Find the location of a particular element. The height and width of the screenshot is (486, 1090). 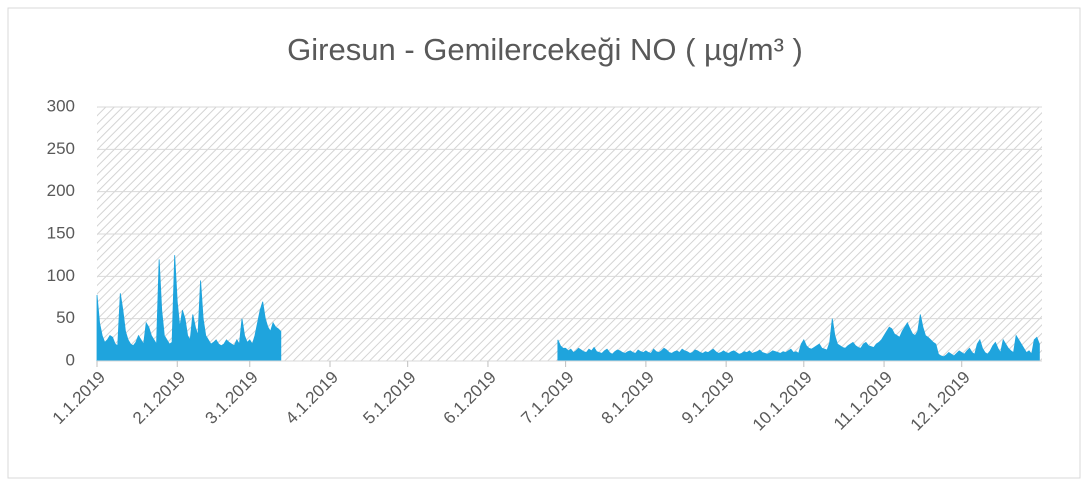

y-tick-label: 300 is located at coordinates (61, 105).